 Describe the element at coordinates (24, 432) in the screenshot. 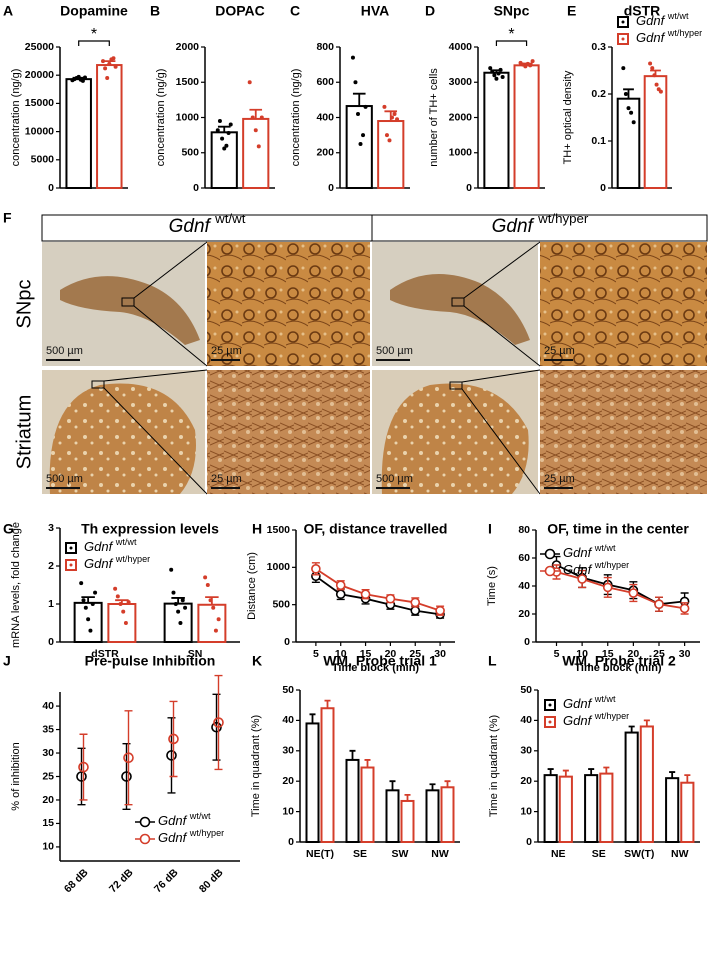

I see `row-label: Striatum` at that location.